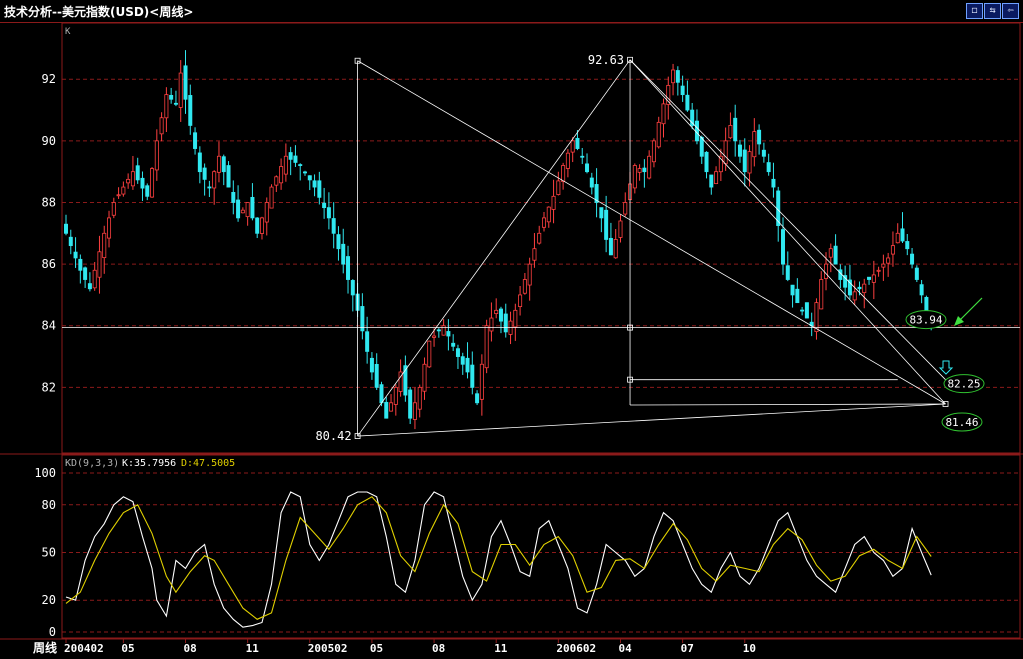 The width and height of the screenshot is (1023, 659). Describe the element at coordinates (49, 79) in the screenshot. I see `price-y-tick-label: 92` at that location.